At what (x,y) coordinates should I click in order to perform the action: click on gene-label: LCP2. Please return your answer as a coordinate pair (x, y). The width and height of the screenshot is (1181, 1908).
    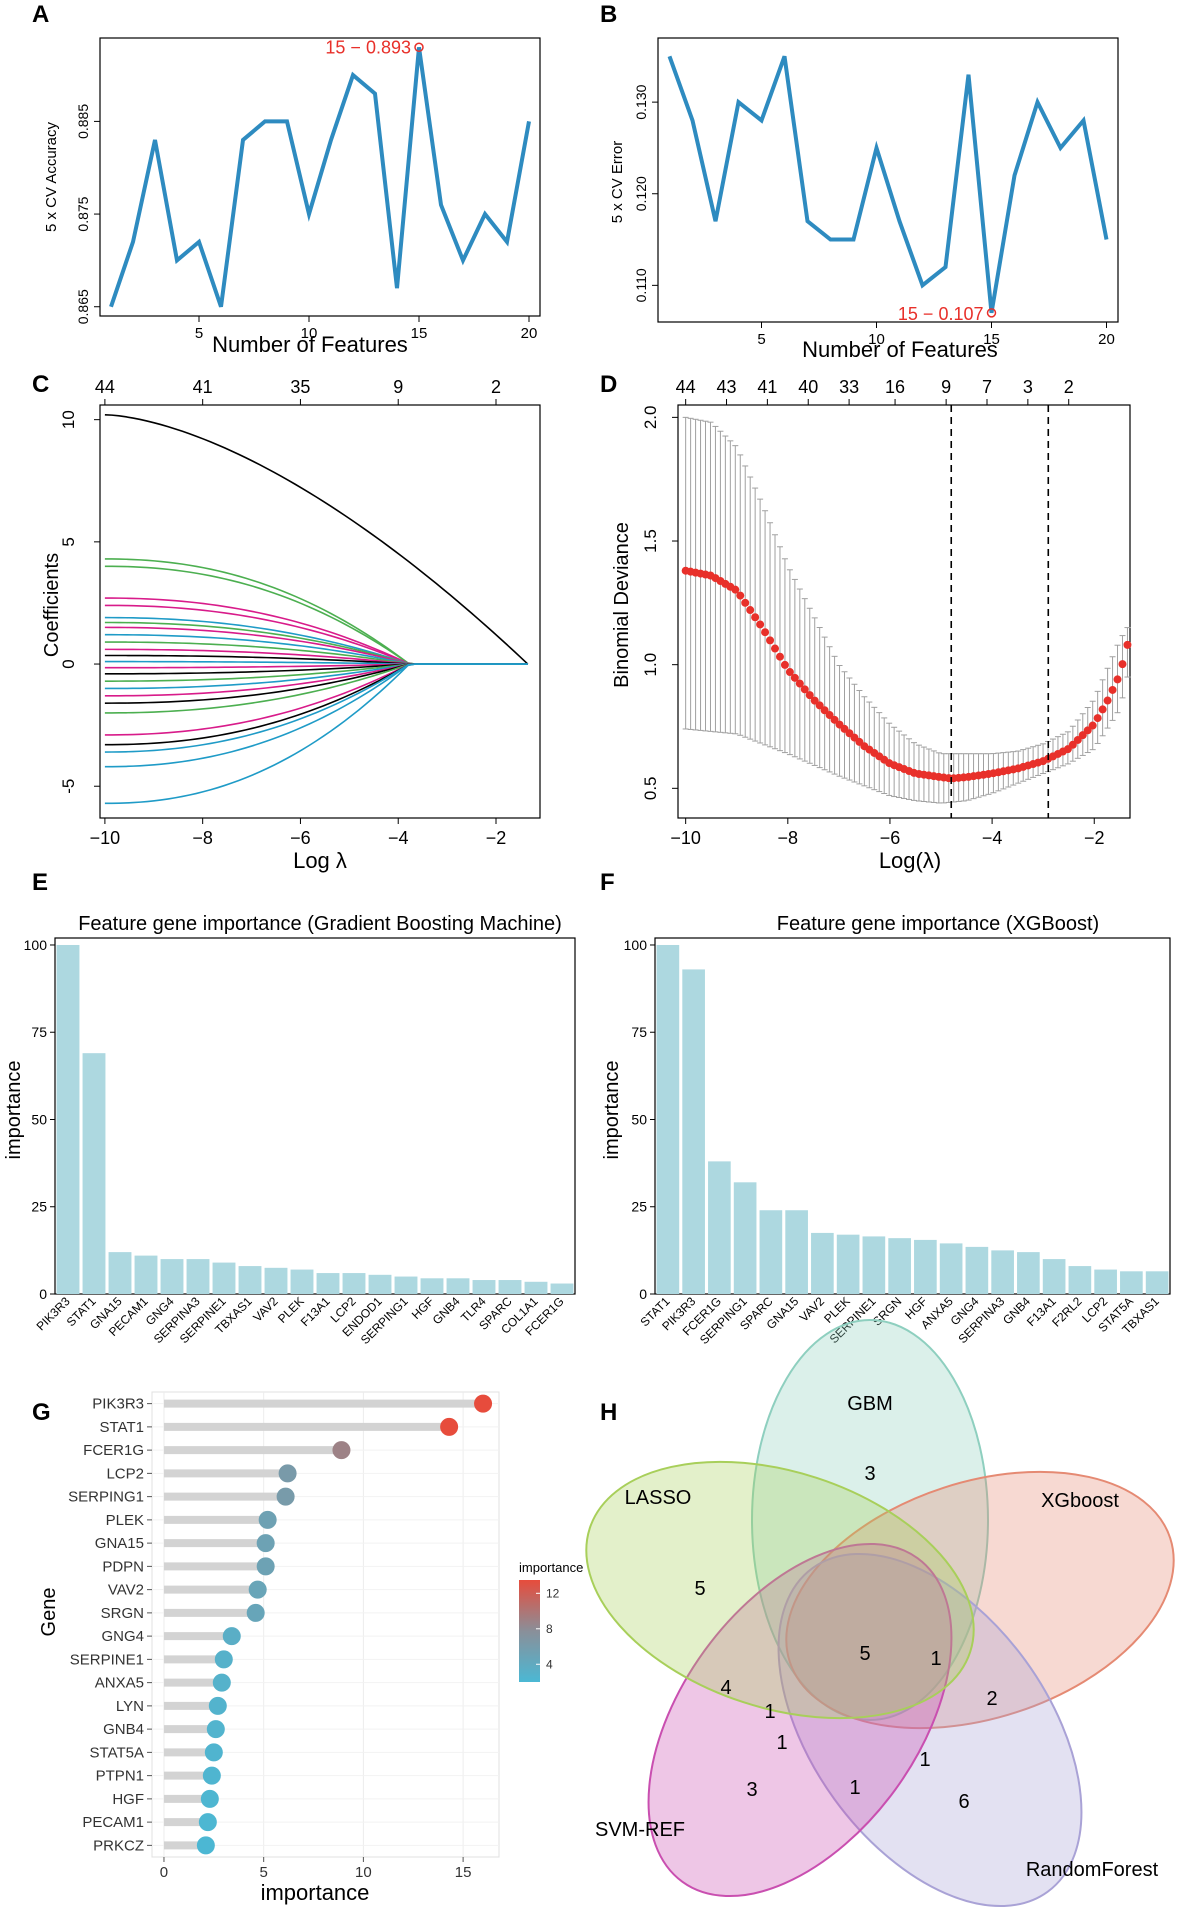
    Looking at the image, I should click on (125, 1473).